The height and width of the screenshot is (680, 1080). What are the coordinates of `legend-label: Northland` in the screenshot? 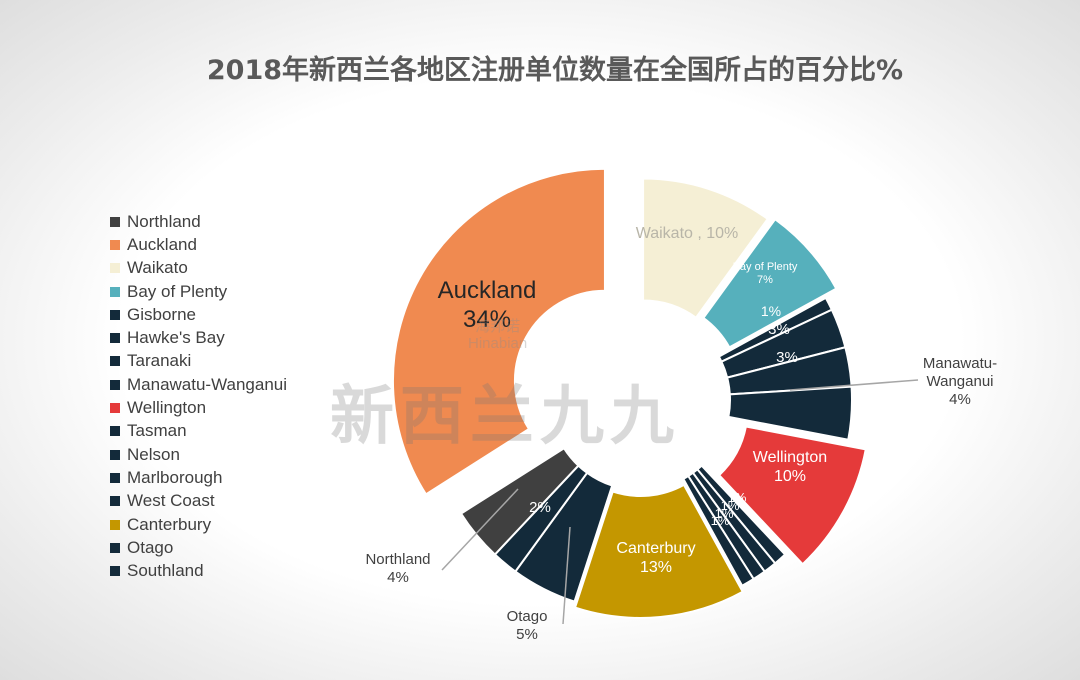 It's located at (164, 221).